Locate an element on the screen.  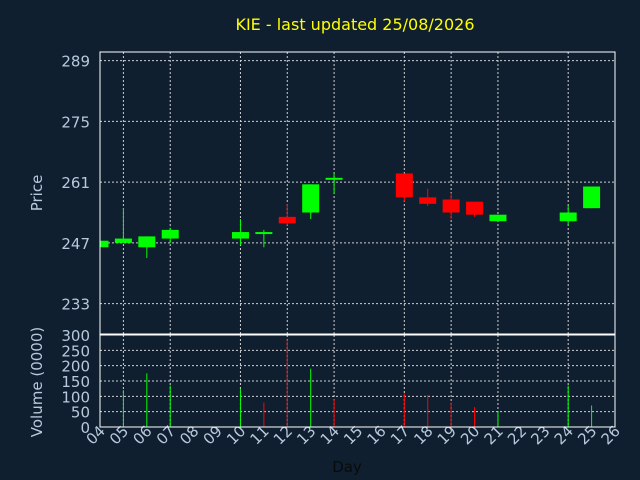
volume-tick-label: 200 is located at coordinates (75, 367).